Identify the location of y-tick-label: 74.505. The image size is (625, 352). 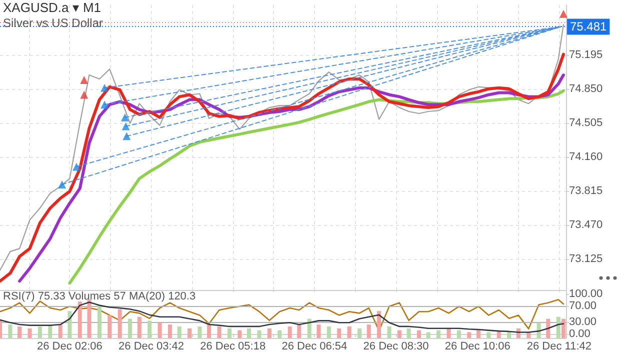
(586, 122).